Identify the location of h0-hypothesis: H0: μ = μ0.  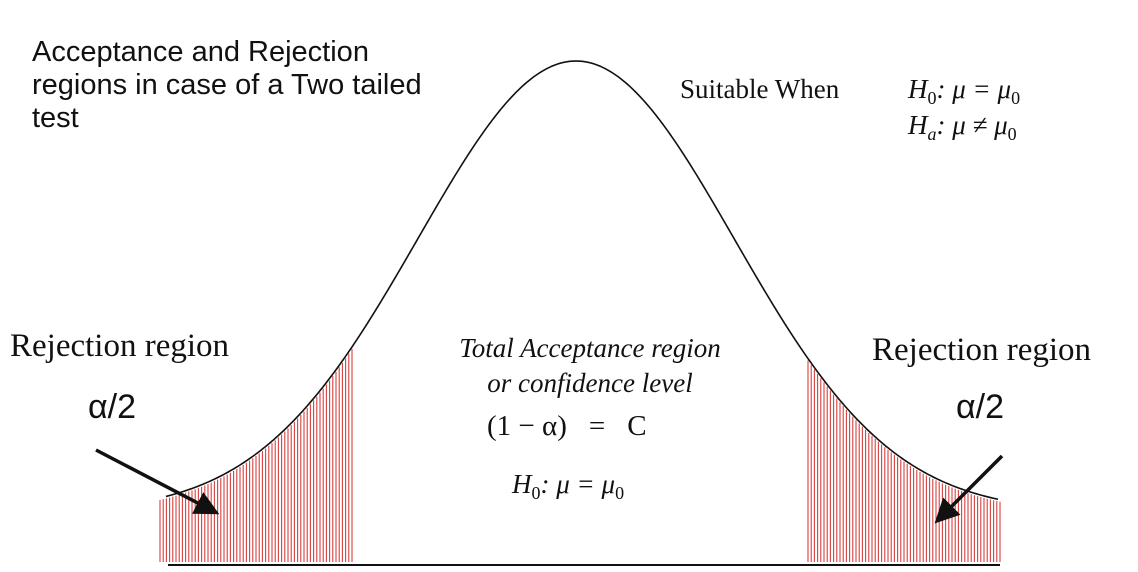
(963, 91).